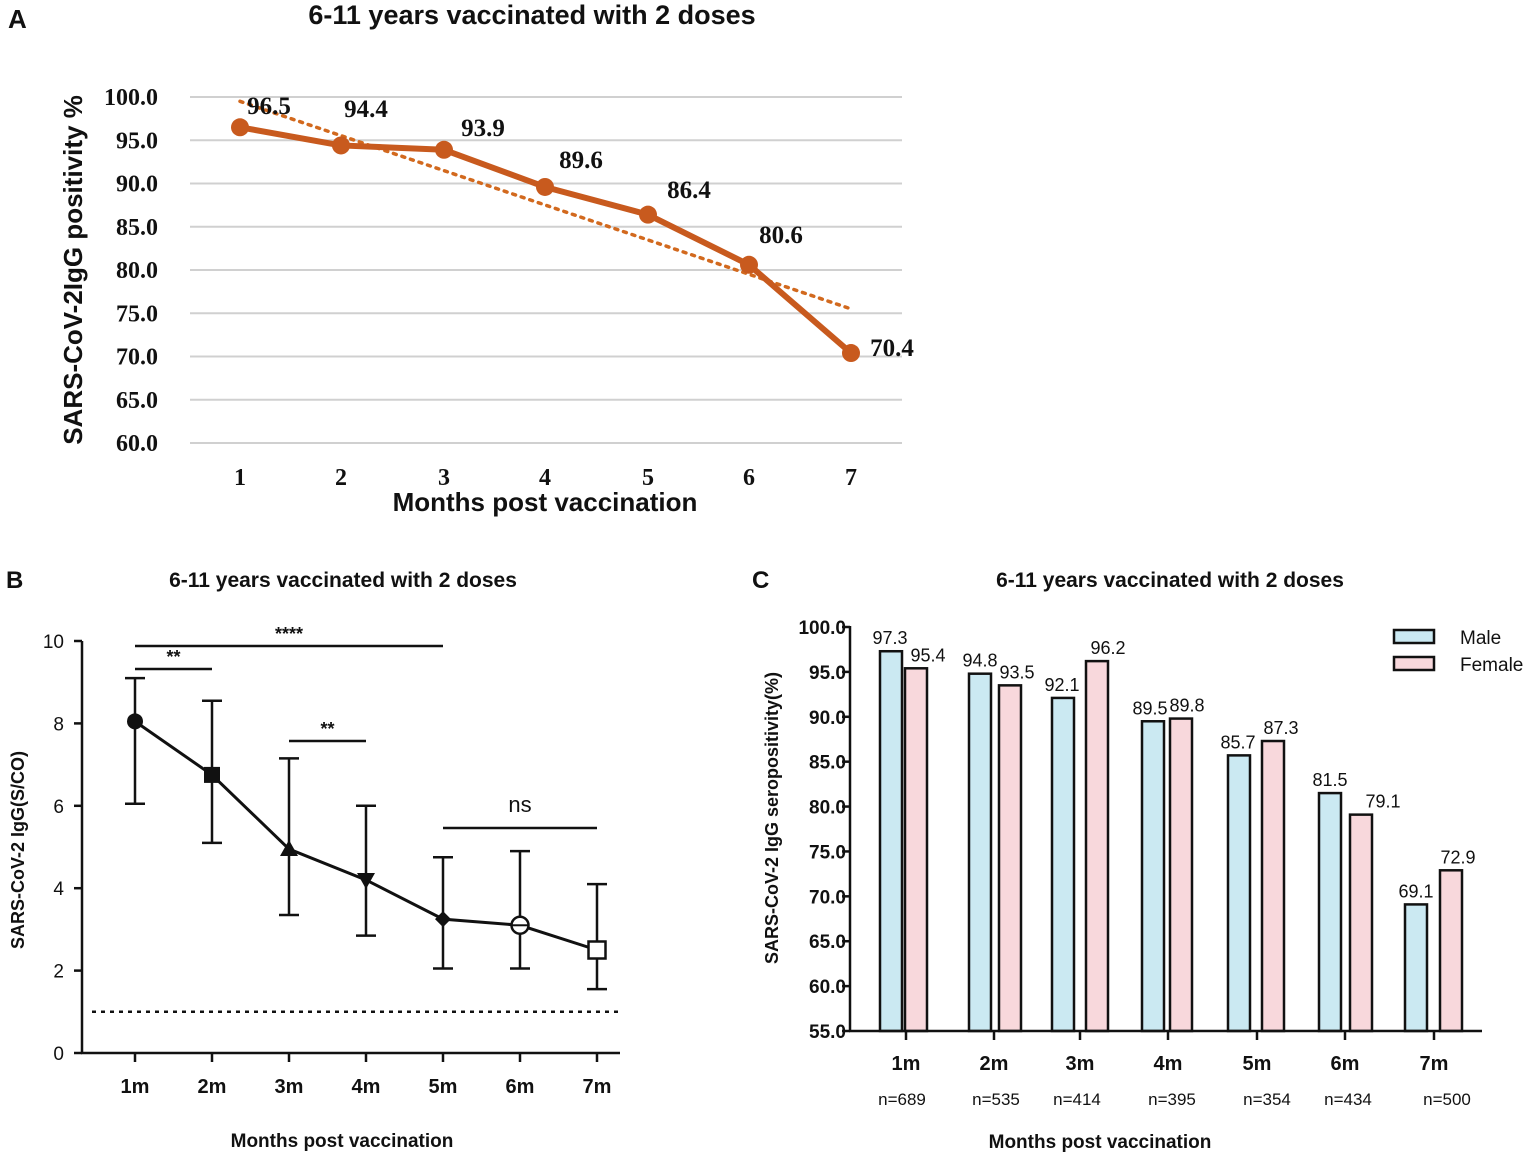  Describe the element at coordinates (1415, 891) in the screenshot. I see `bar-label-male: 69.1` at that location.